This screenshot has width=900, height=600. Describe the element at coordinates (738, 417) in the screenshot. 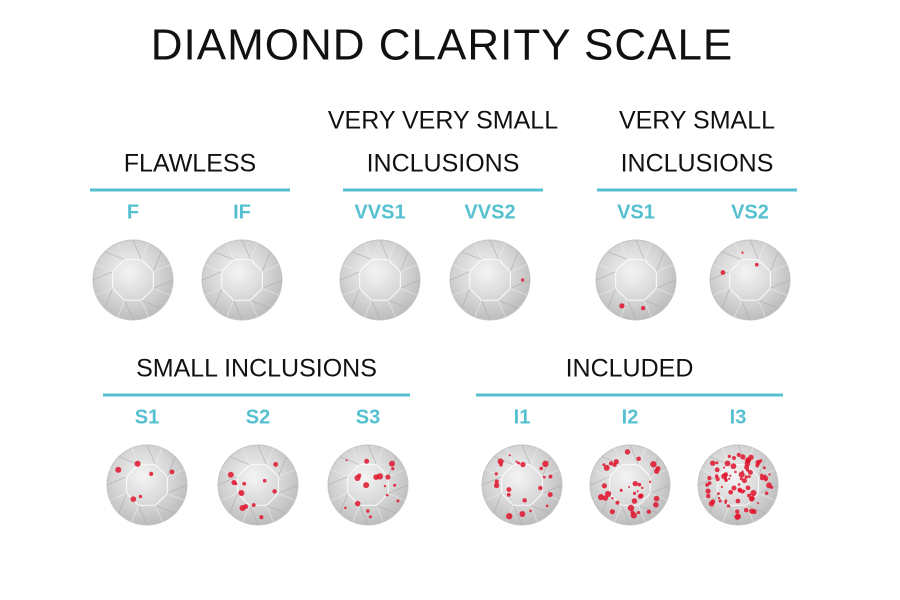

I see `grade-label: I3` at that location.